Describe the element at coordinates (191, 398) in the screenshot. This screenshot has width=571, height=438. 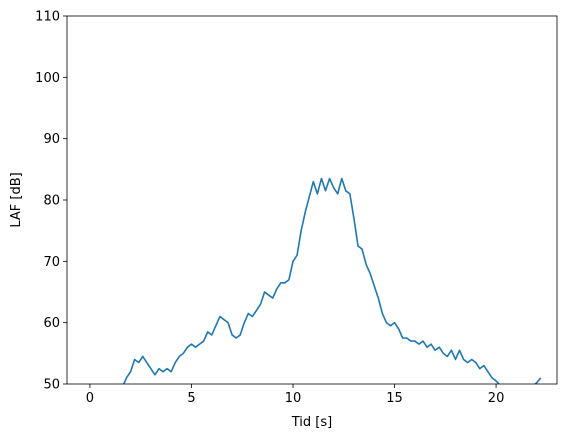
I see `x-tick-label: 5` at that location.